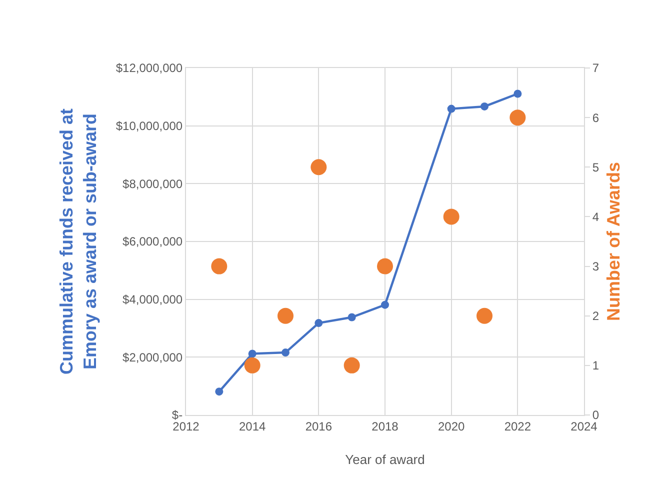 The image size is (645, 483). I want to click on y2-tick-label: 4, so click(596, 217).